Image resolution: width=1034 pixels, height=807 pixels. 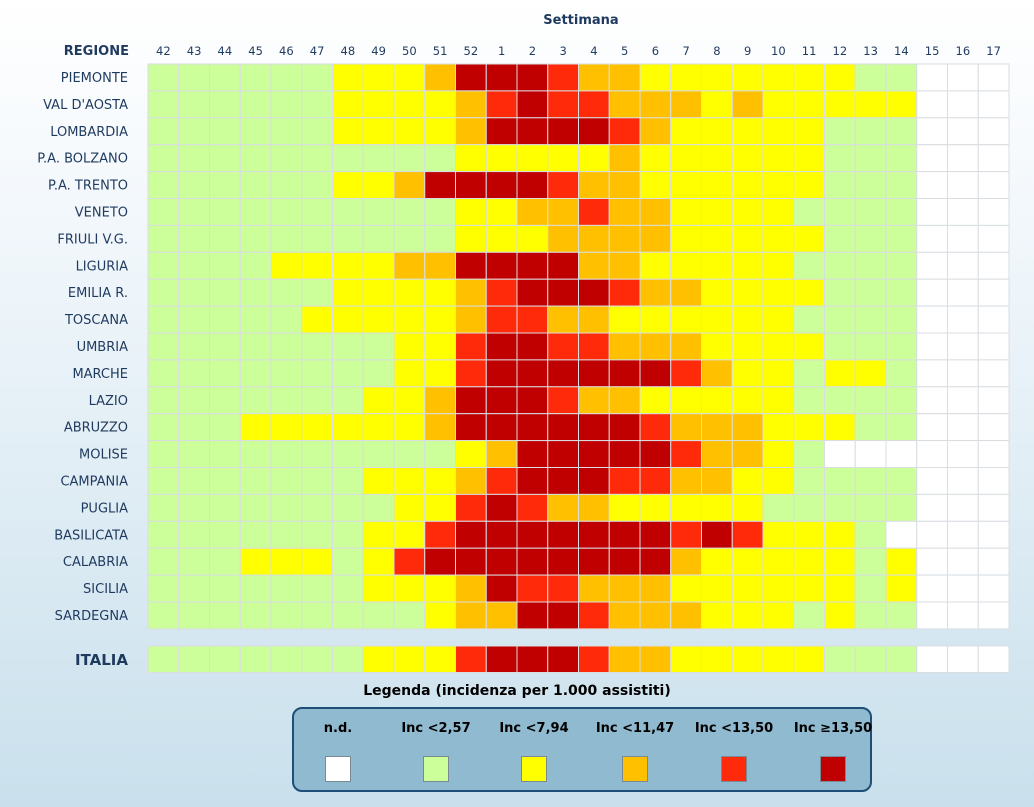 What do you see at coordinates (95, 562) in the screenshot?
I see `region-label: CALABRIA` at bounding box center [95, 562].